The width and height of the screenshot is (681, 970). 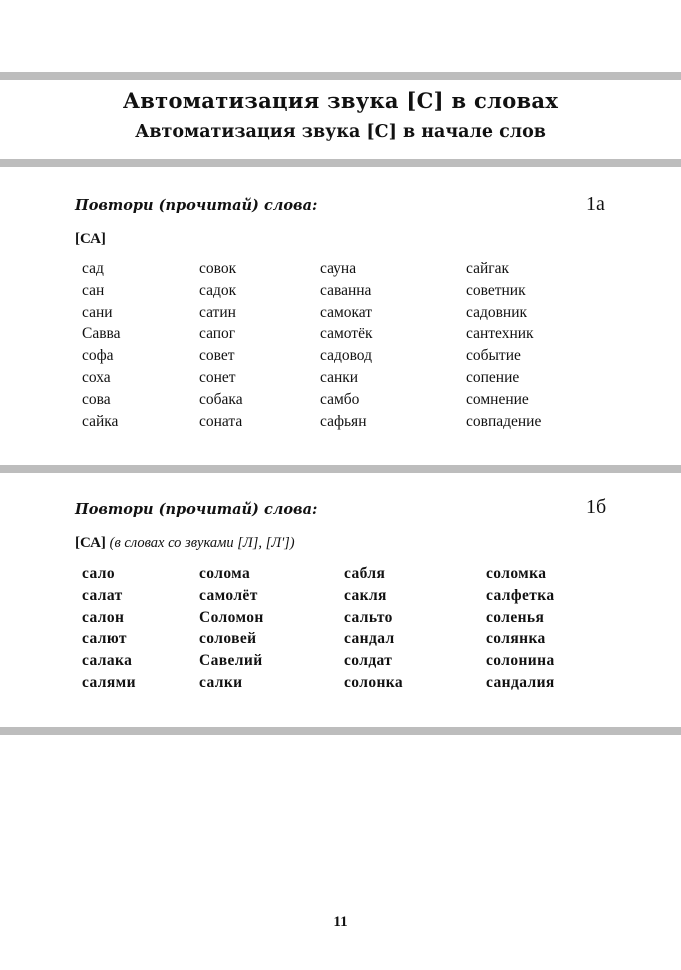 What do you see at coordinates (101, 345) in the screenshot?
I see `word-column: сад сан сани Савва софа соха сова сайка` at bounding box center [101, 345].